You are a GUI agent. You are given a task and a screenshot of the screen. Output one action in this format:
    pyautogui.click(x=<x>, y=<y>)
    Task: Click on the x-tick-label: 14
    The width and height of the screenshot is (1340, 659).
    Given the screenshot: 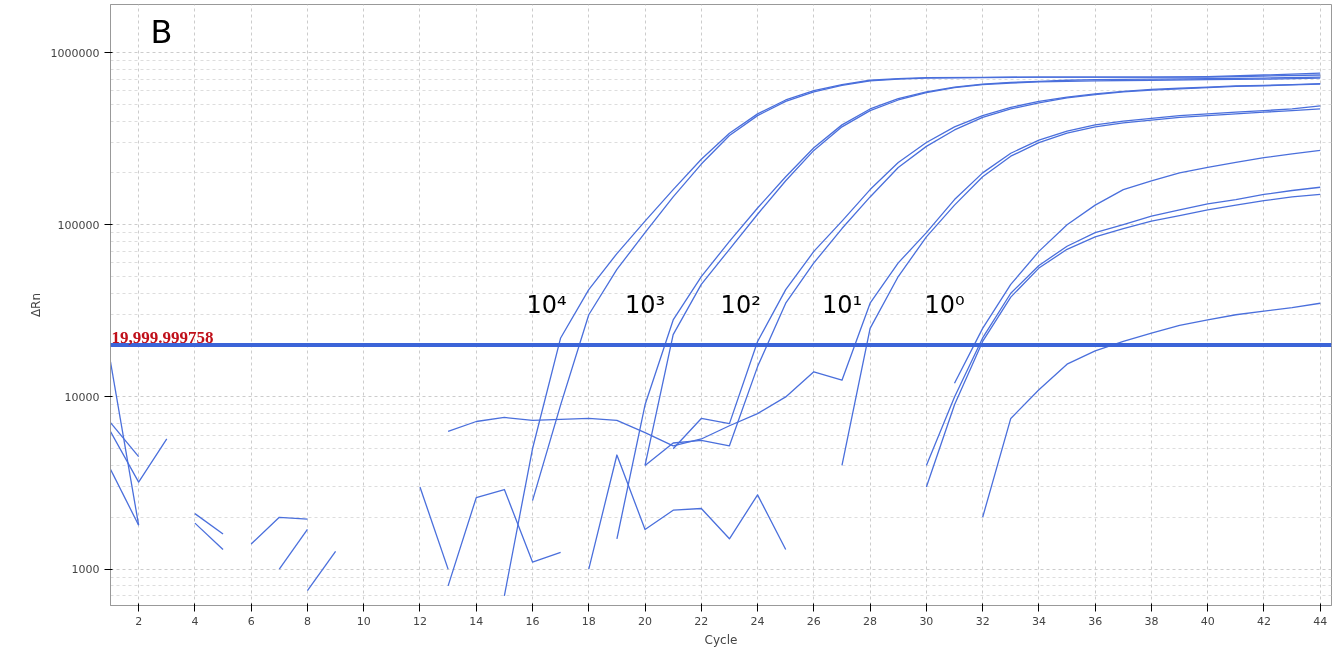 What is the action you would take?
    pyautogui.click(x=476, y=621)
    